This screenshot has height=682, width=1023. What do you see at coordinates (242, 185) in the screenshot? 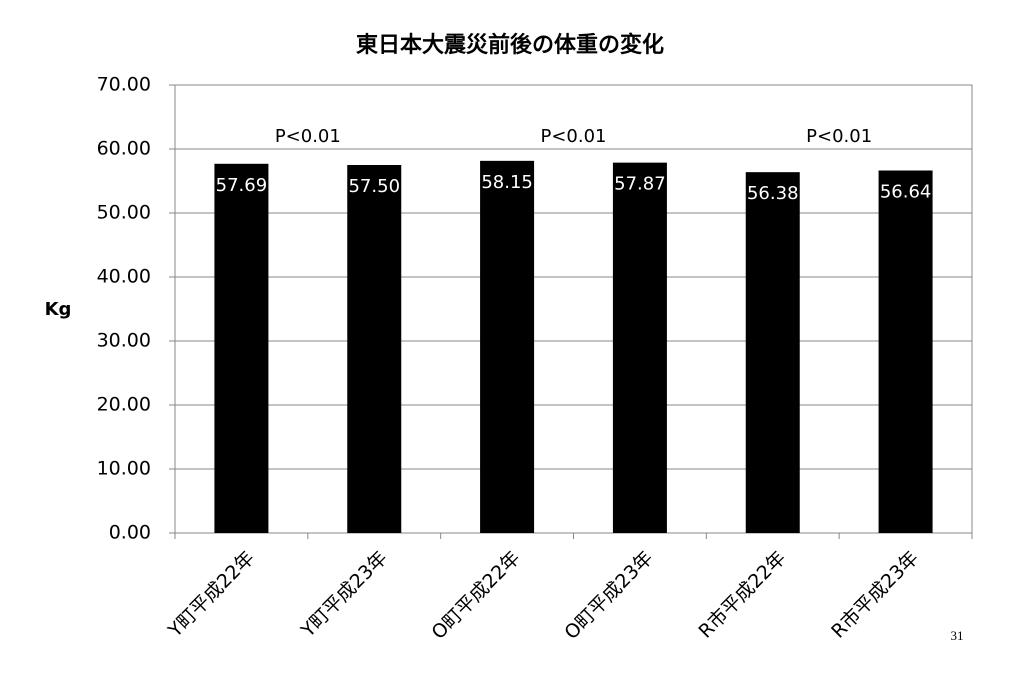
I see `value-label: 57.69` at bounding box center [242, 185].